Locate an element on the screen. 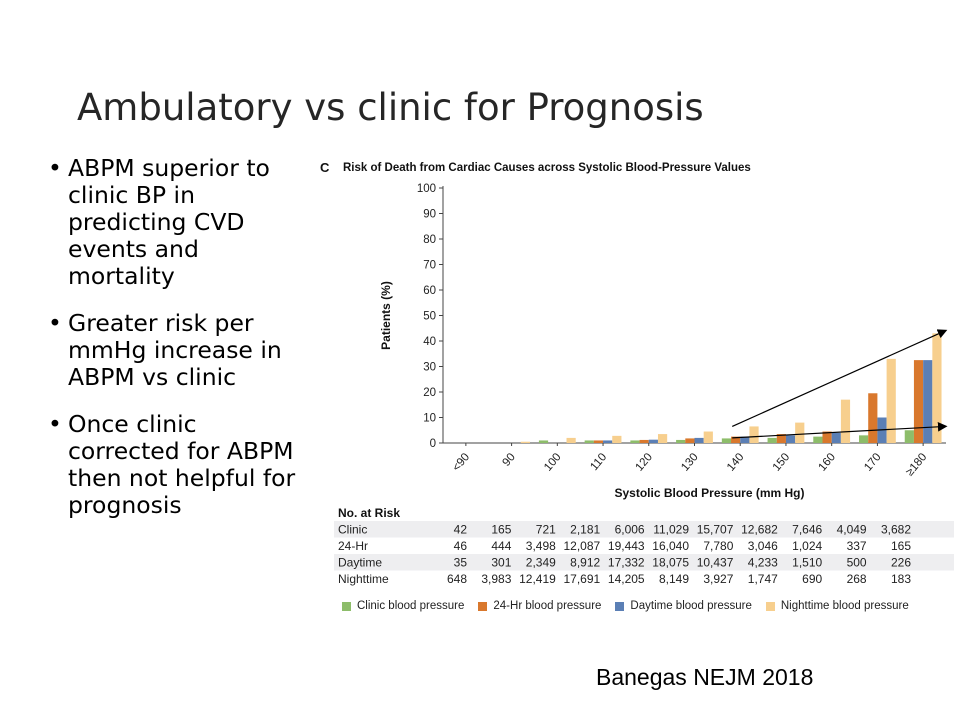 Image resolution: width=960 pixels, height=720 pixels. risk-cell: 8,912 is located at coordinates (585, 563).